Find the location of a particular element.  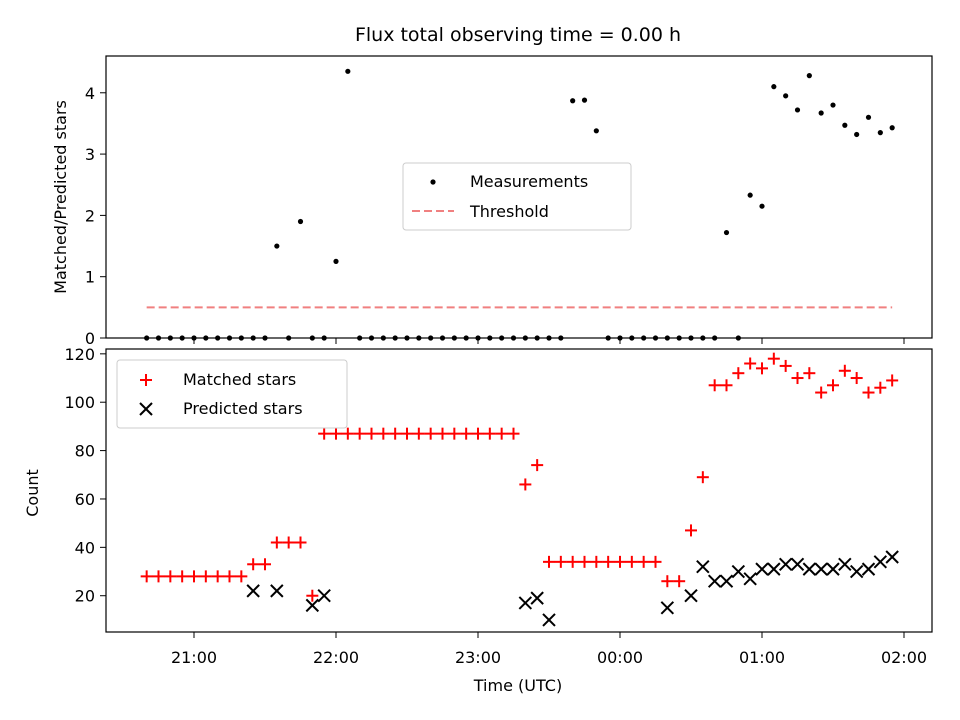

legend-predicted-label: Predicted stars is located at coordinates (243, 408).